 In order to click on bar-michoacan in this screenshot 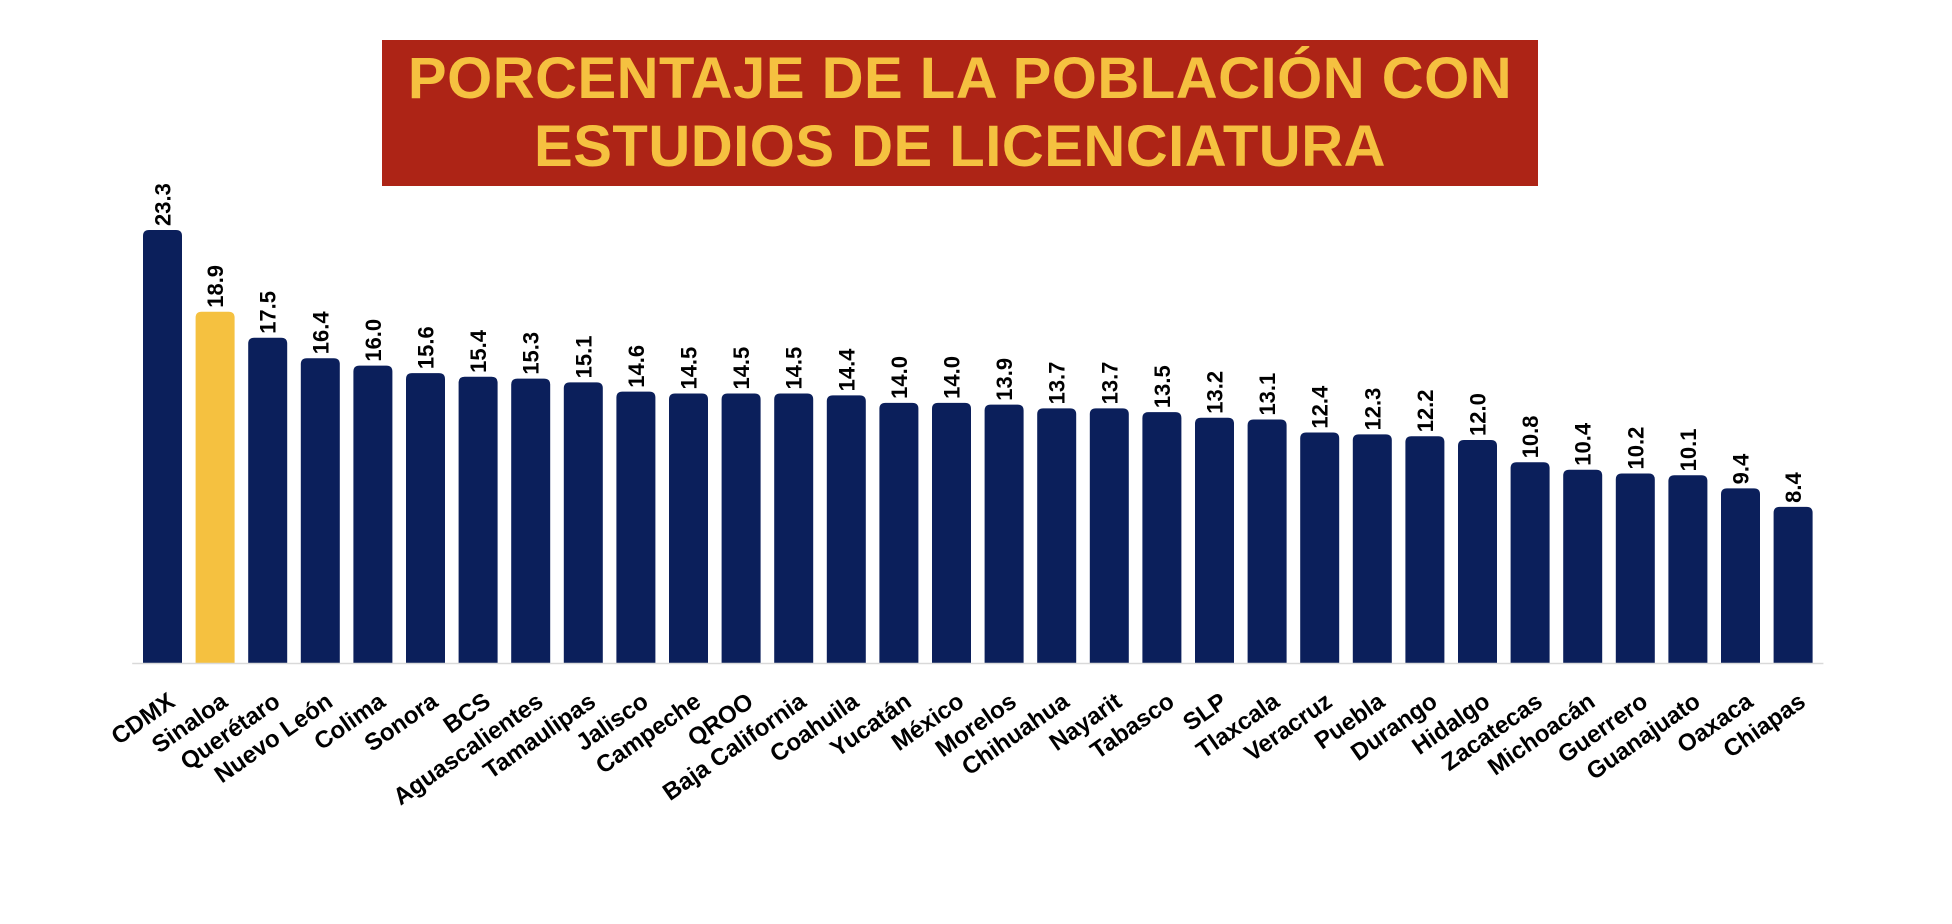, I will do `click(1583, 566)`.